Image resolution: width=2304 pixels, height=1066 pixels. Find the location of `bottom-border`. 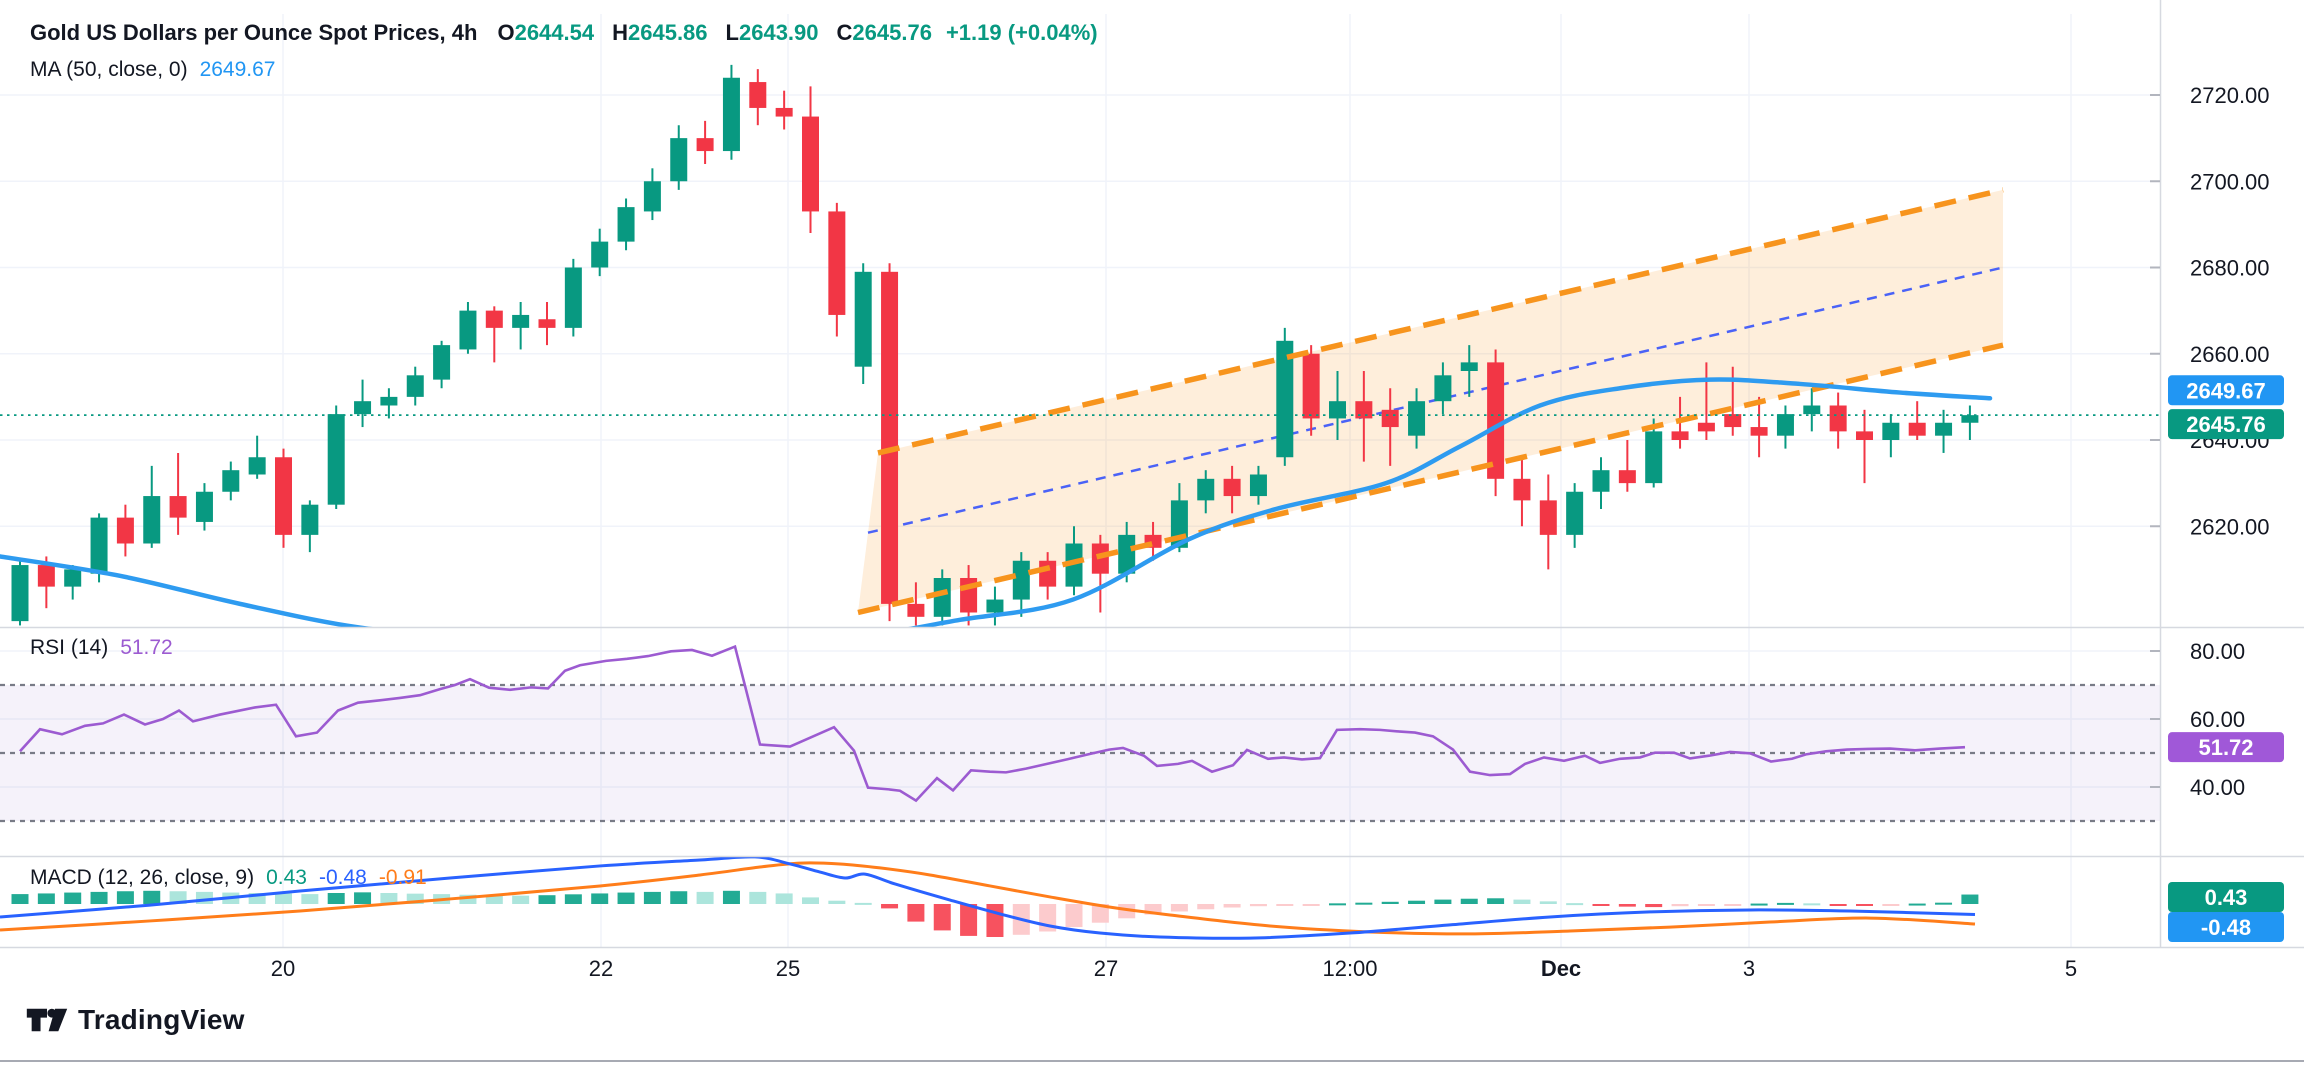

bottom-border is located at coordinates (1152, 1061).